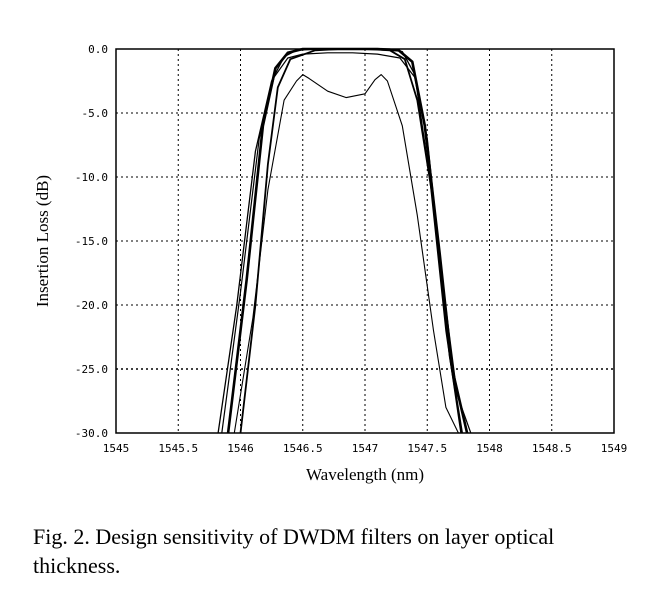 This screenshot has height=604, width=665. I want to click on x-tick-label: 1546, so click(240, 448).